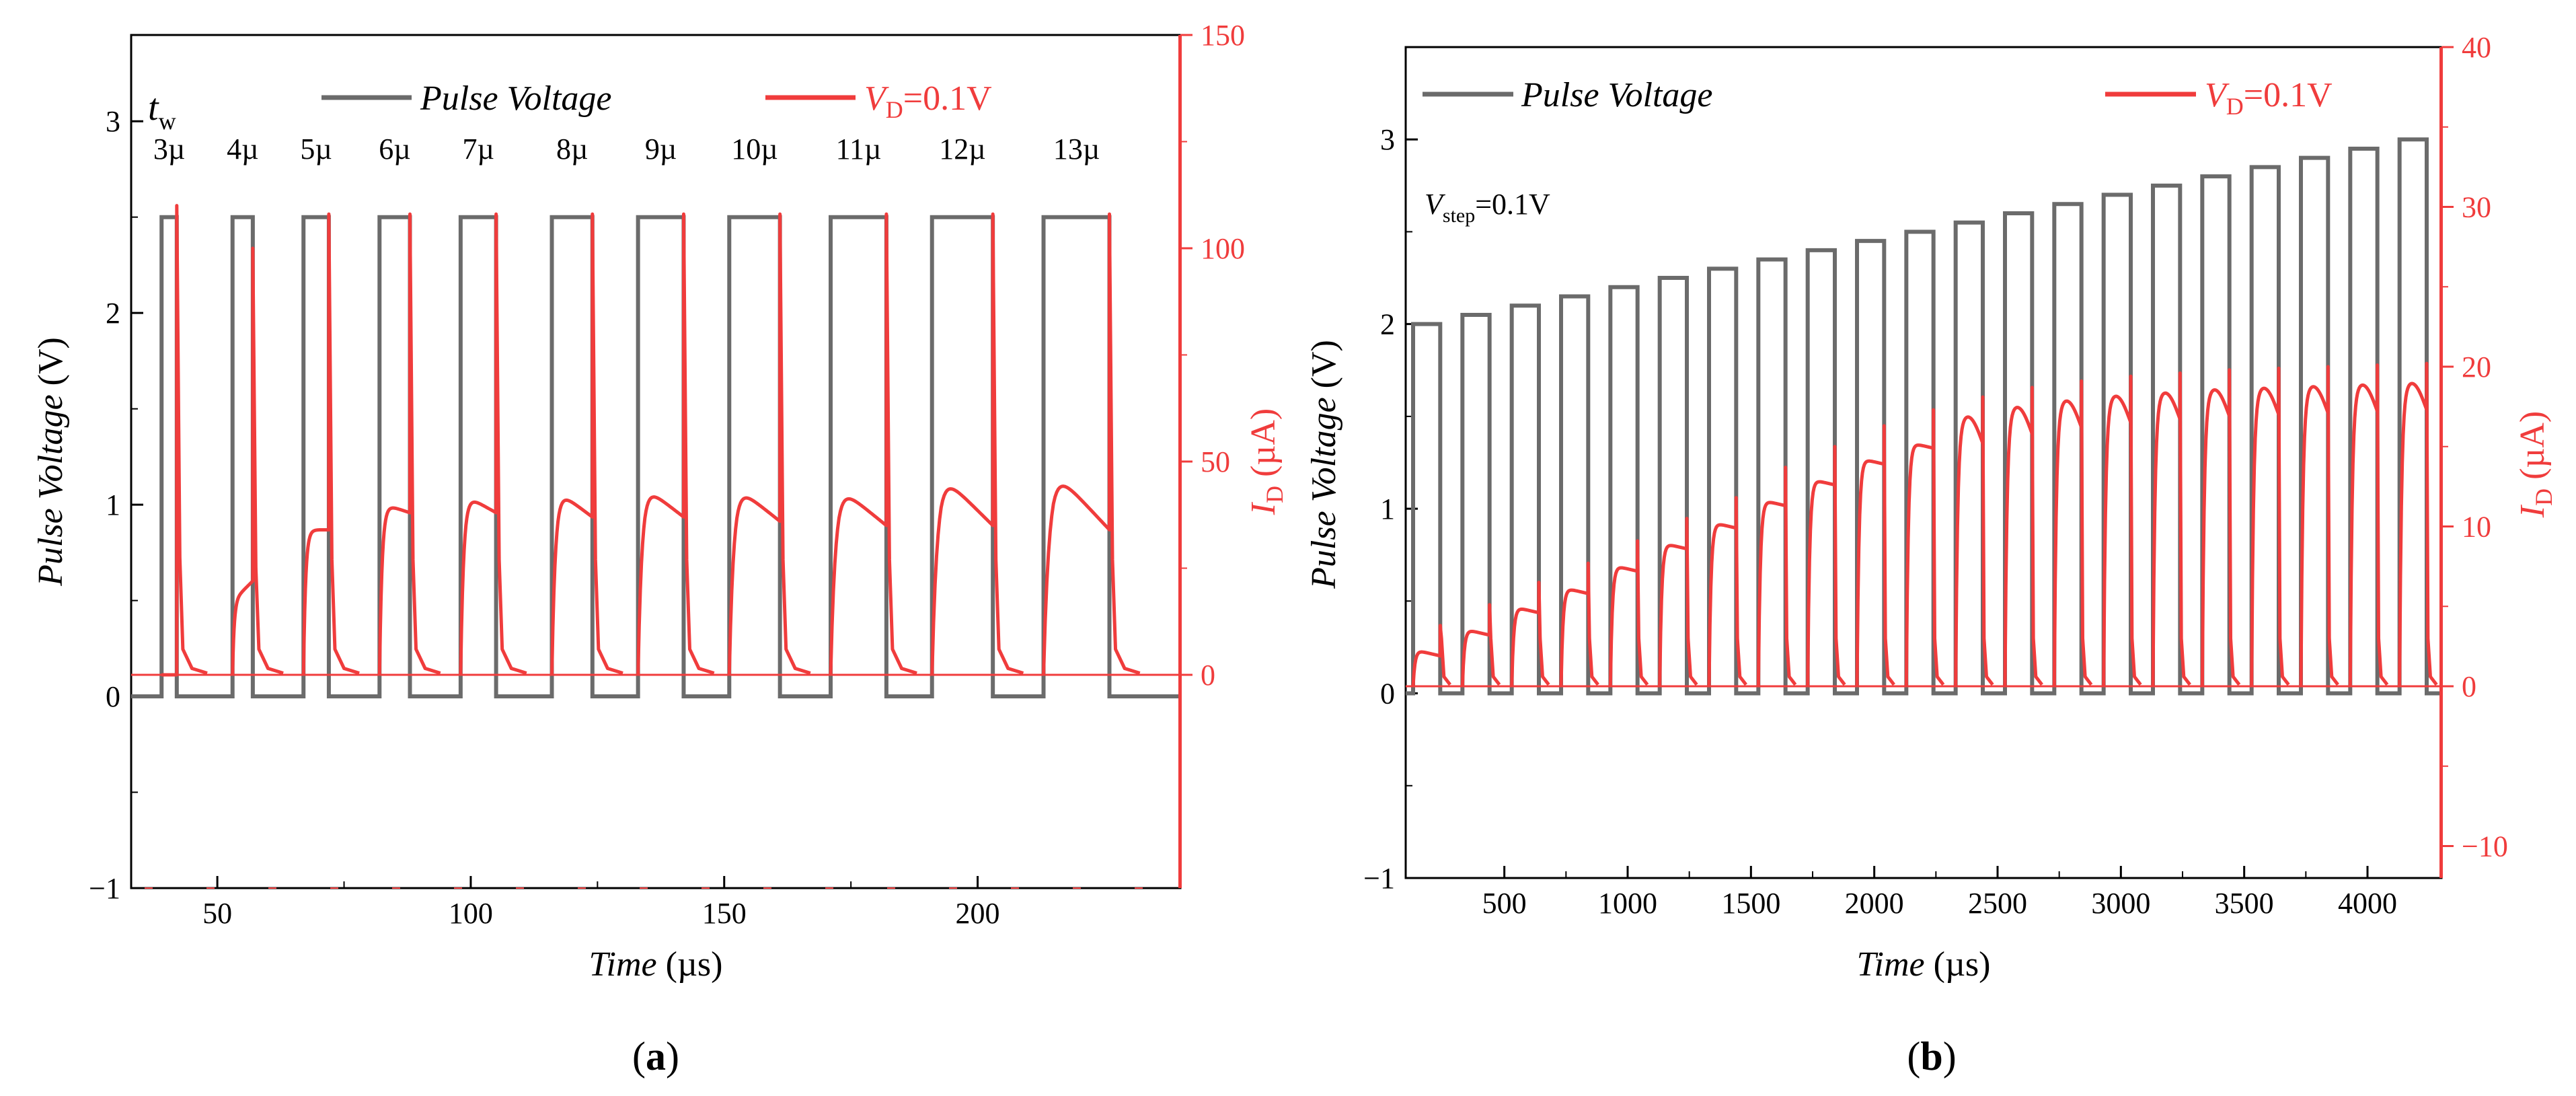 Image resolution: width=2576 pixels, height=1096 pixels. What do you see at coordinates (724, 913) in the screenshot?
I see `x-tick-label: 150` at bounding box center [724, 913].